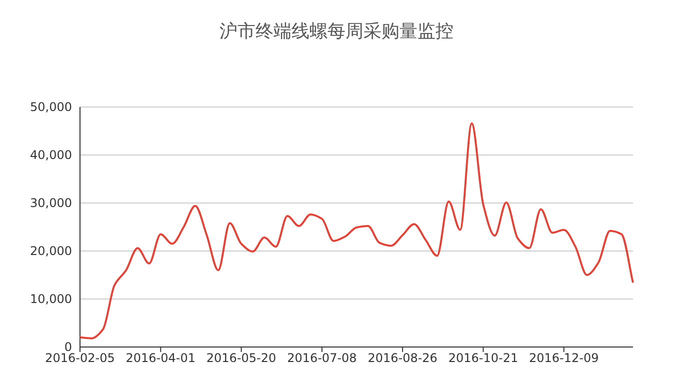  I want to click on y-tick-label: 40,000, so click(51, 155).